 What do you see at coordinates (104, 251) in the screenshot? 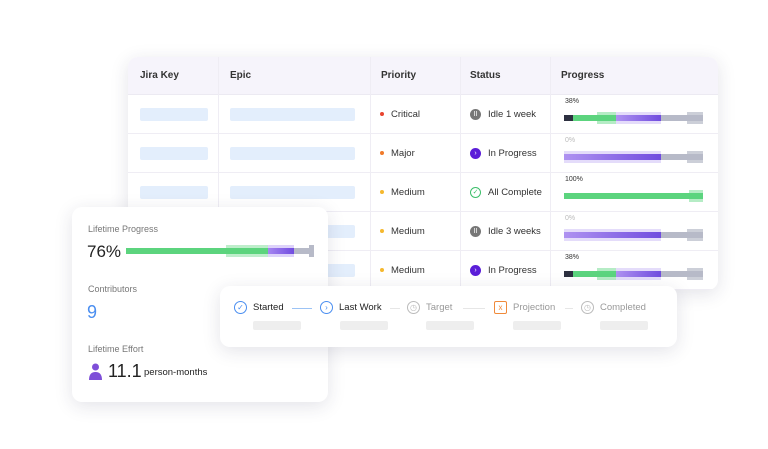
I see `lifetime-progress-value: 76%` at bounding box center [104, 251].